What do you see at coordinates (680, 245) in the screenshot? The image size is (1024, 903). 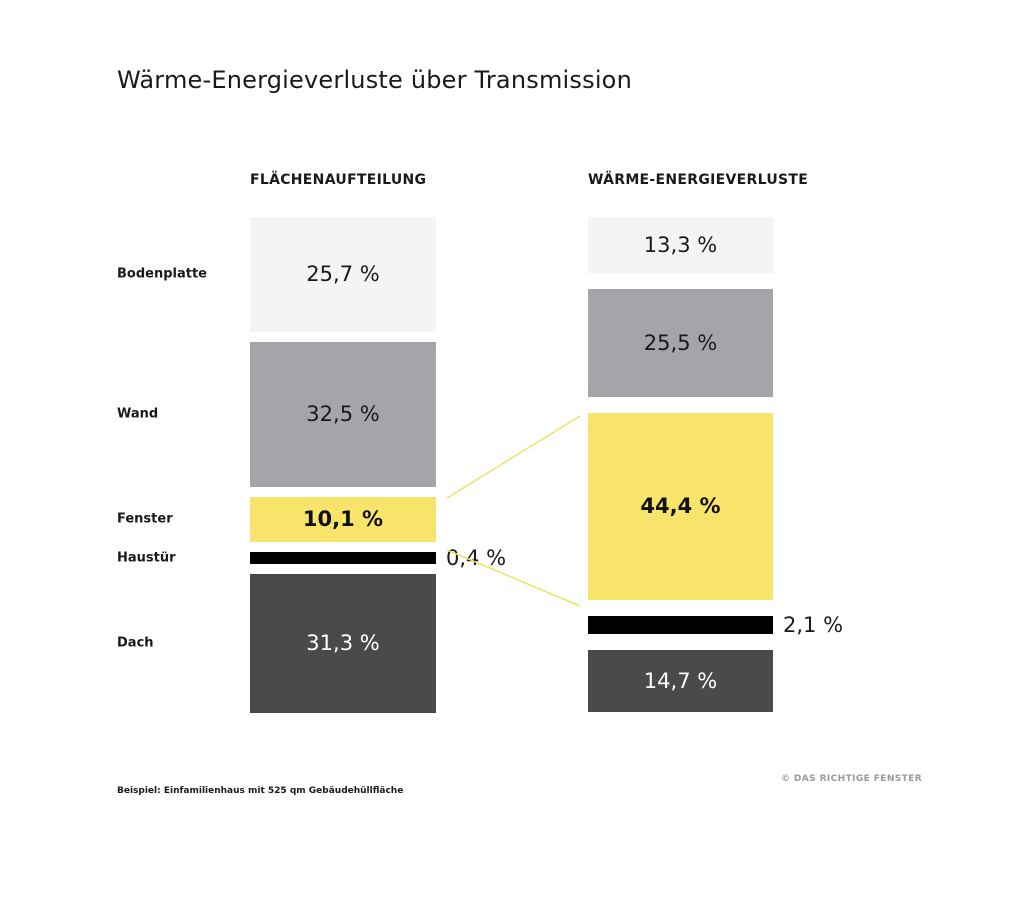 I see `bar-segment-1-bodenplatte: 13,3 %` at bounding box center [680, 245].